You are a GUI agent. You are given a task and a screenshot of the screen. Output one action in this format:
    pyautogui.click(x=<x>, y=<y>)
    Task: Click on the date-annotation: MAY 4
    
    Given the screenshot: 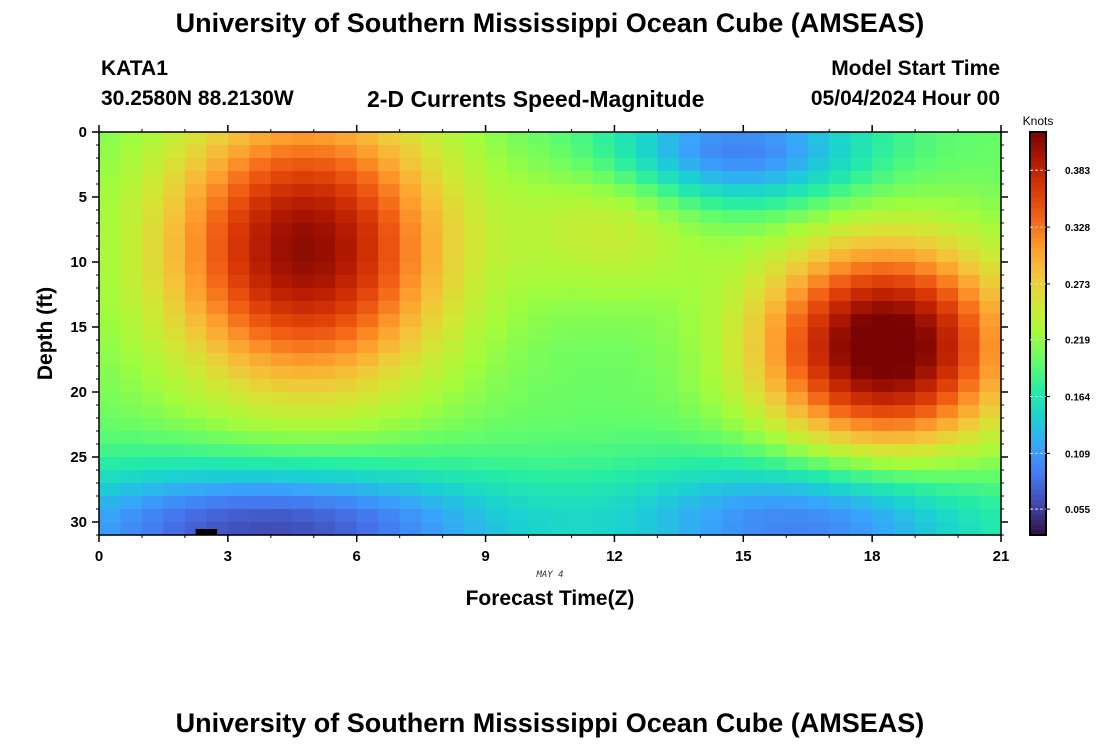 What is the action you would take?
    pyautogui.click(x=549, y=575)
    